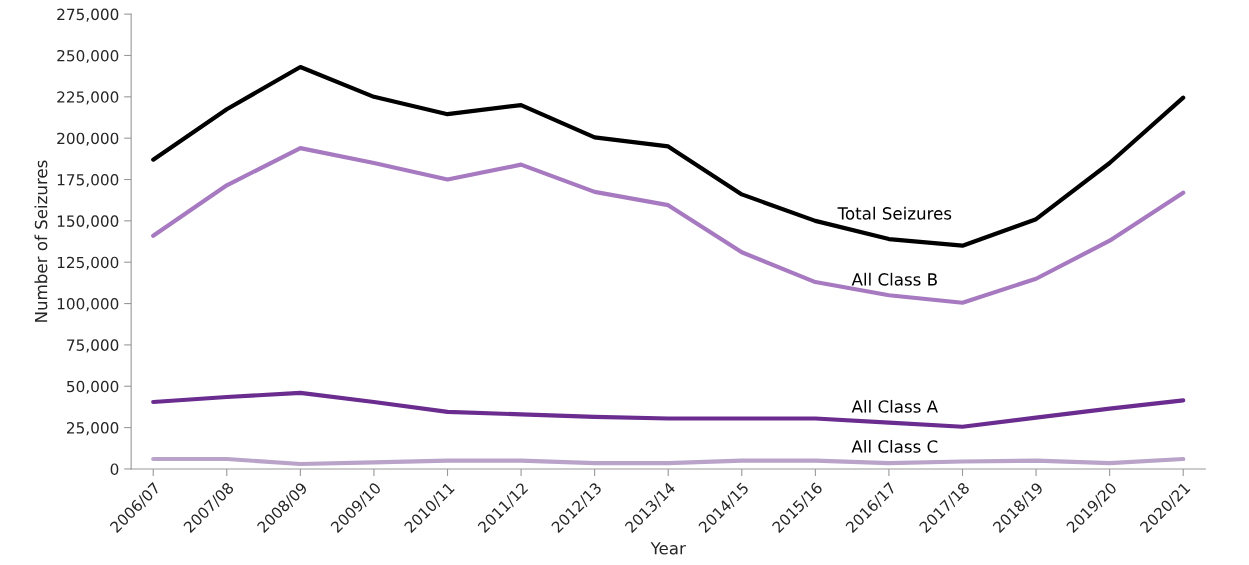 This screenshot has width=1249, height=565. I want to click on y-tick-label: 150,000, so click(88, 222).